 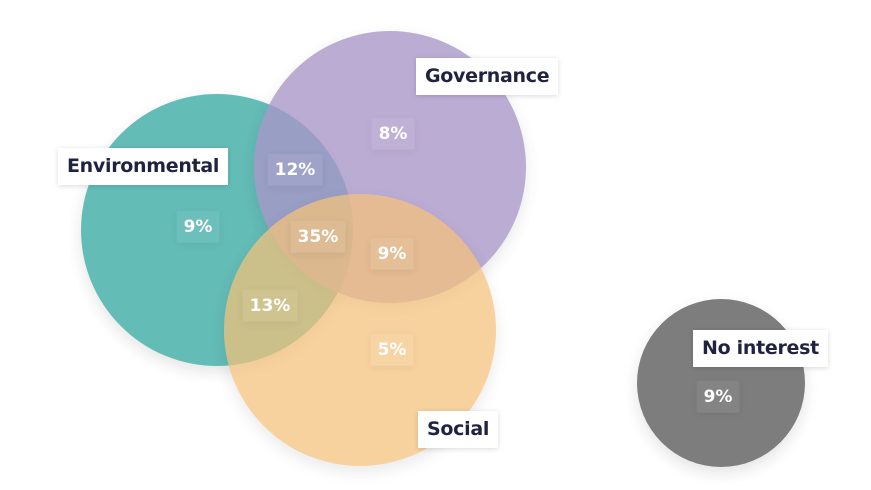 What do you see at coordinates (760, 348) in the screenshot?
I see `set-label-no-interest: No interest` at bounding box center [760, 348].